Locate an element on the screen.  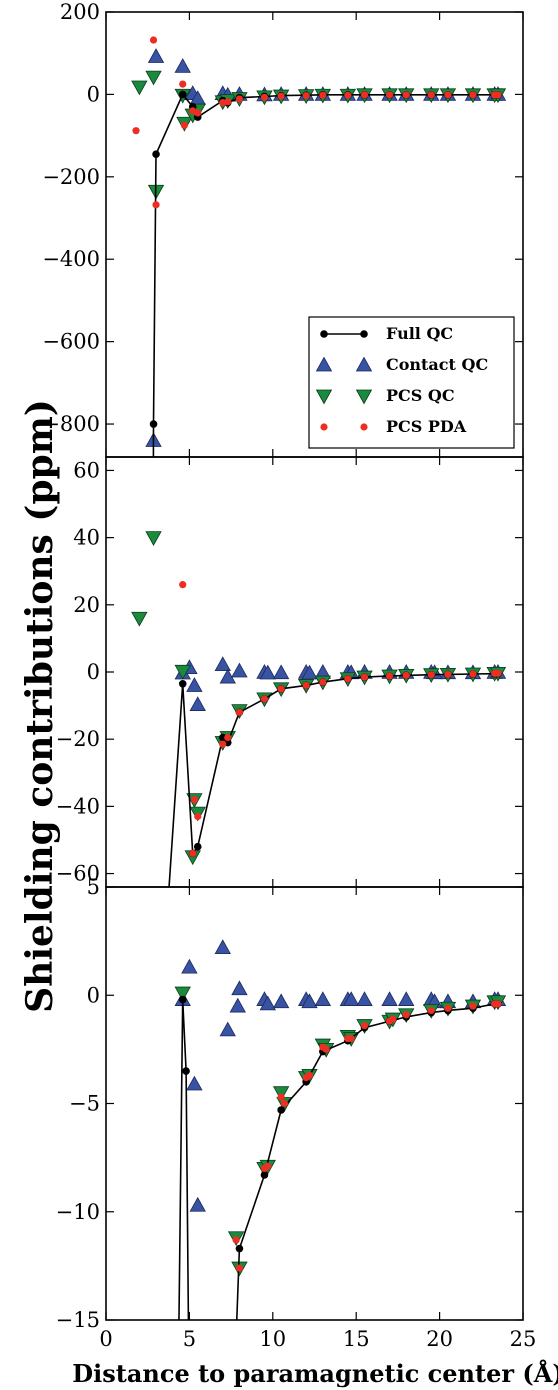
y-tick-label: −600 is located at coordinates (71, 342).